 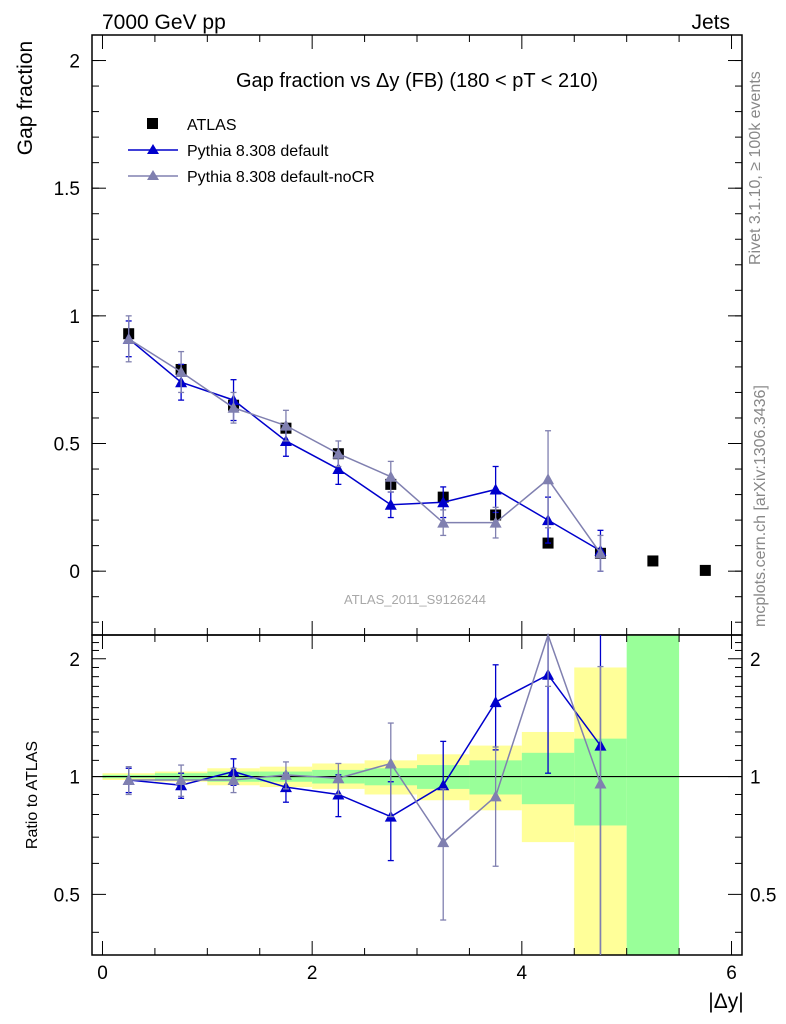 I want to click on analysis-label: ATLAS_2011_S9126244, so click(x=415, y=599).